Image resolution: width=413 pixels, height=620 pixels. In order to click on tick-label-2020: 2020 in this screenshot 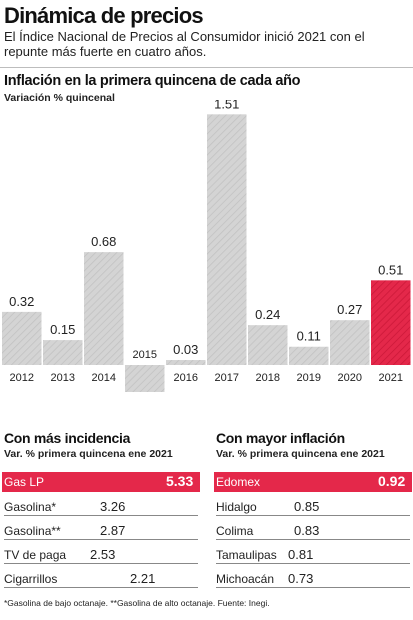, I will do `click(350, 378)`.